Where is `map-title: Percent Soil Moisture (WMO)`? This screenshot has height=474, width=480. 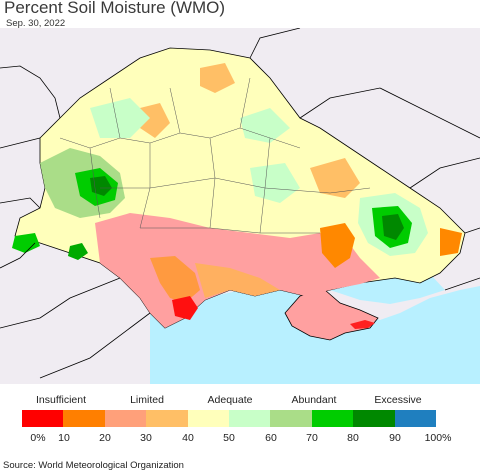 map-title: Percent Soil Moisture (WMO) is located at coordinates (115, 8).